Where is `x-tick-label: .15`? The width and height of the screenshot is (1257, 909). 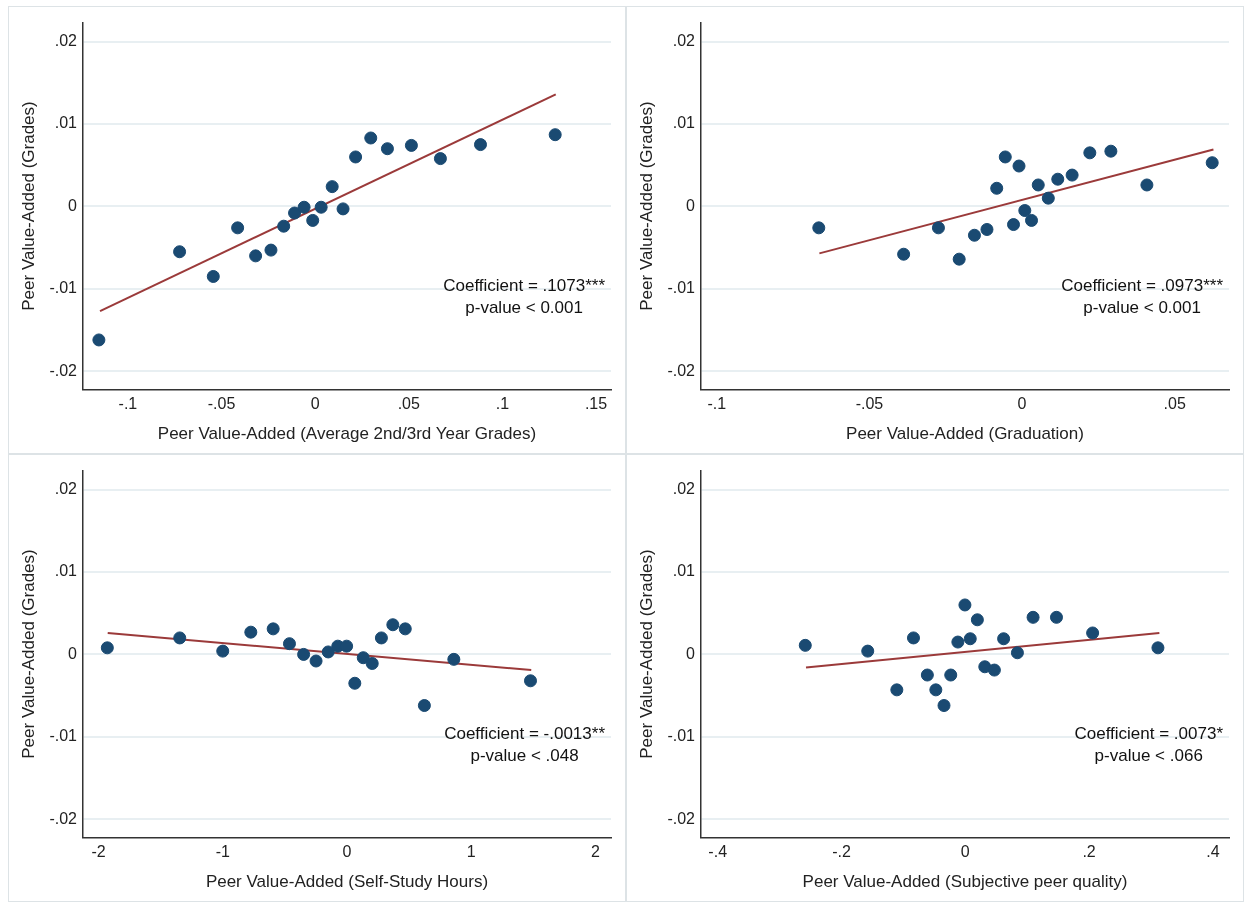 x-tick-label: .15 is located at coordinates (596, 404).